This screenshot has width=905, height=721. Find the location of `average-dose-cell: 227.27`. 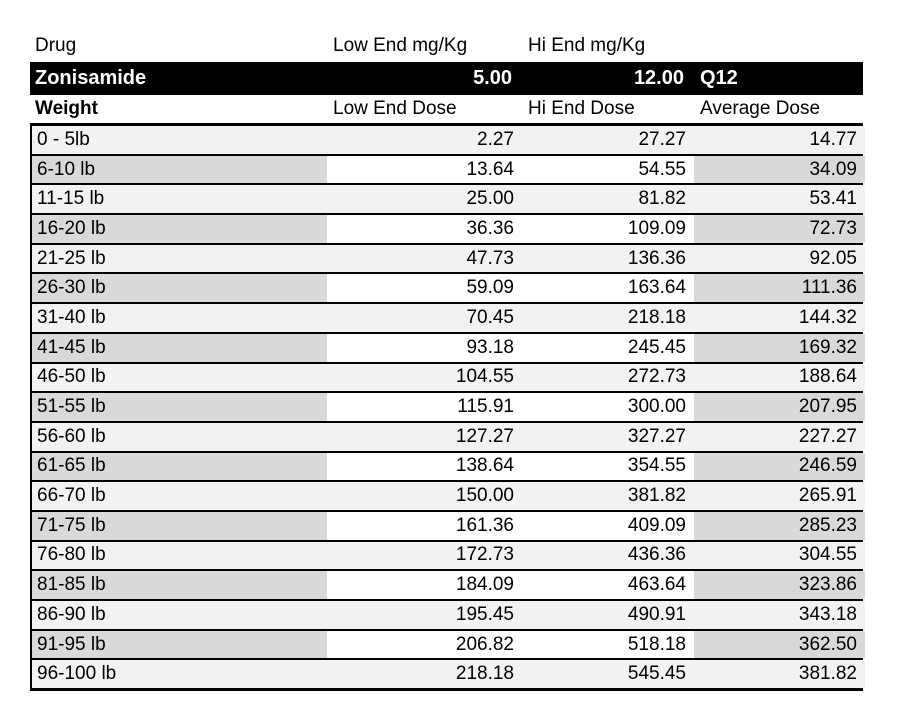

average-dose-cell: 227.27 is located at coordinates (779, 436).